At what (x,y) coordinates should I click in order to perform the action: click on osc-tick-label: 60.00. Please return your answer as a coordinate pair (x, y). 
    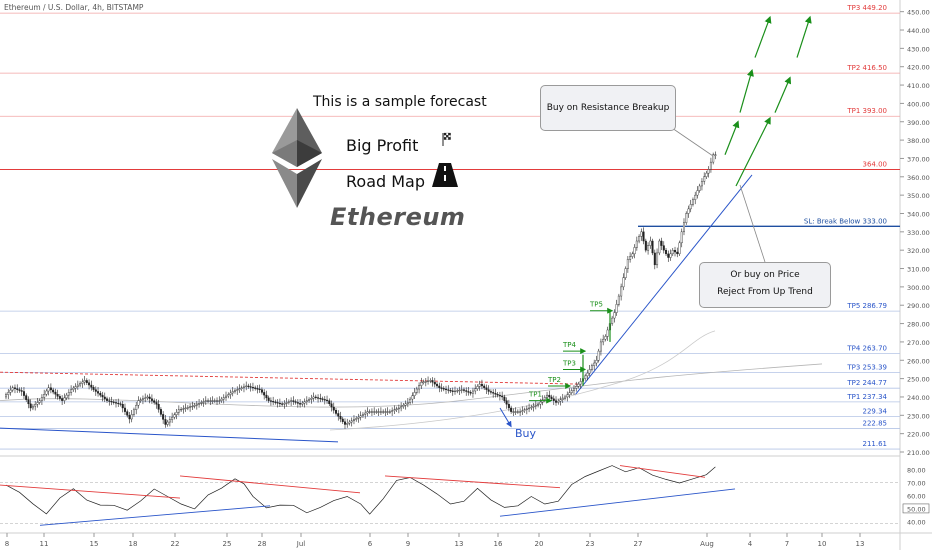
    Looking at the image, I should click on (916, 496).